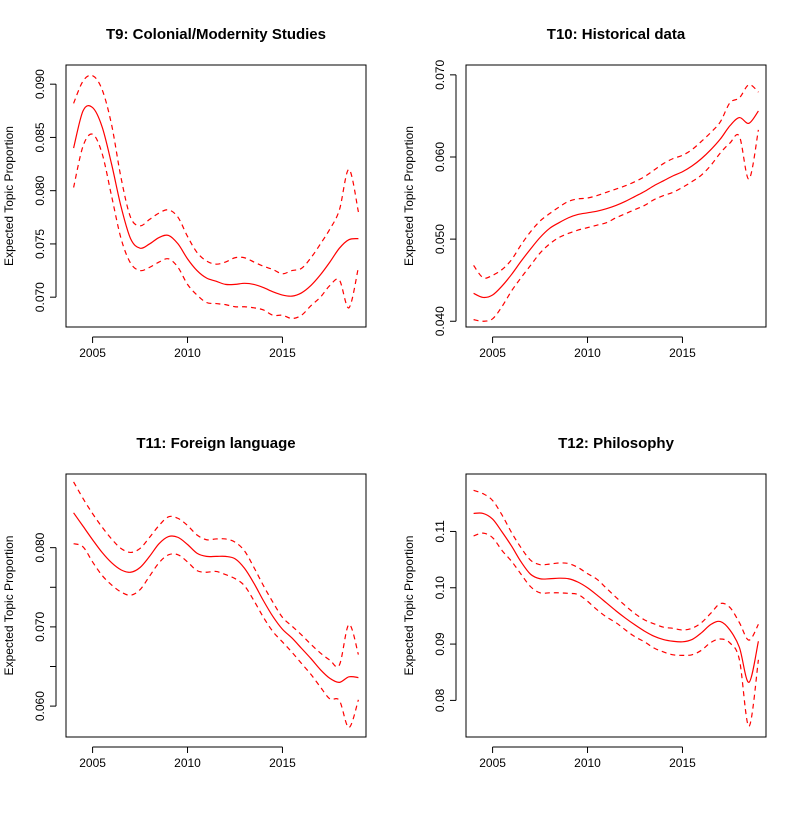 The image size is (800, 819). I want to click on chart-title: T11: Foreign language, so click(215, 443).